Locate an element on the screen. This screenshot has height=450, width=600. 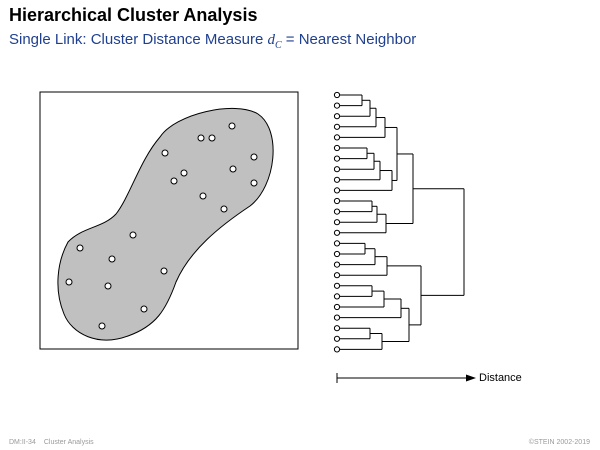
footer-copyright: ©STEIN 2002-2019 is located at coordinates (559, 442).